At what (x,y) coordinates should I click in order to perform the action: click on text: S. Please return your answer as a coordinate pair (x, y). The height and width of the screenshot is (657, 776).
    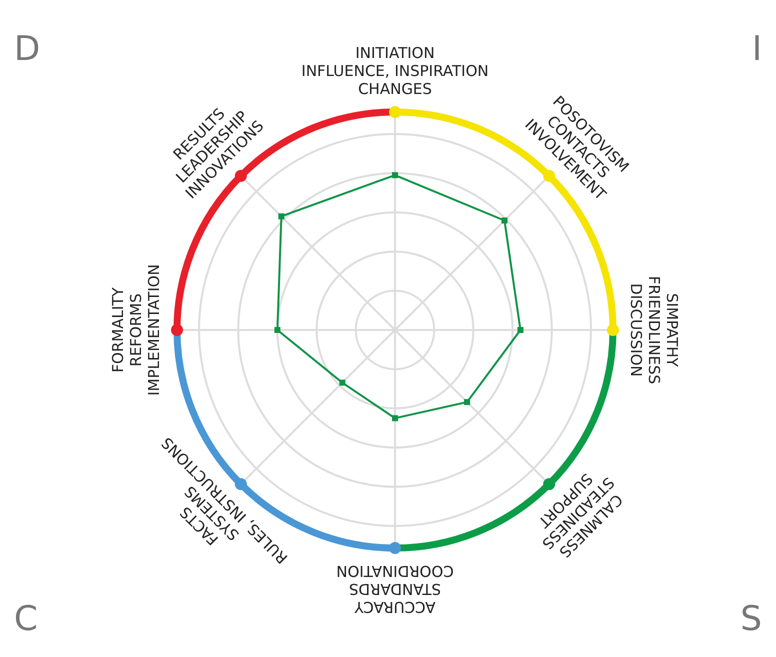
    Looking at the image, I should click on (751, 619).